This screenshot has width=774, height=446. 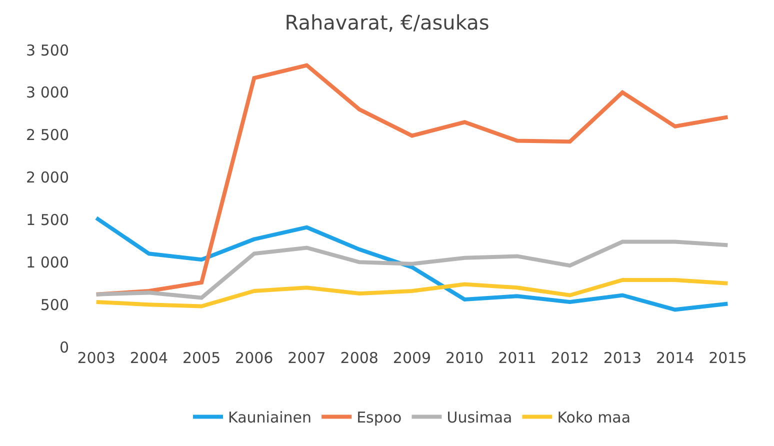 What do you see at coordinates (149, 358) in the screenshot?
I see `x-tick-label: 2004` at bounding box center [149, 358].